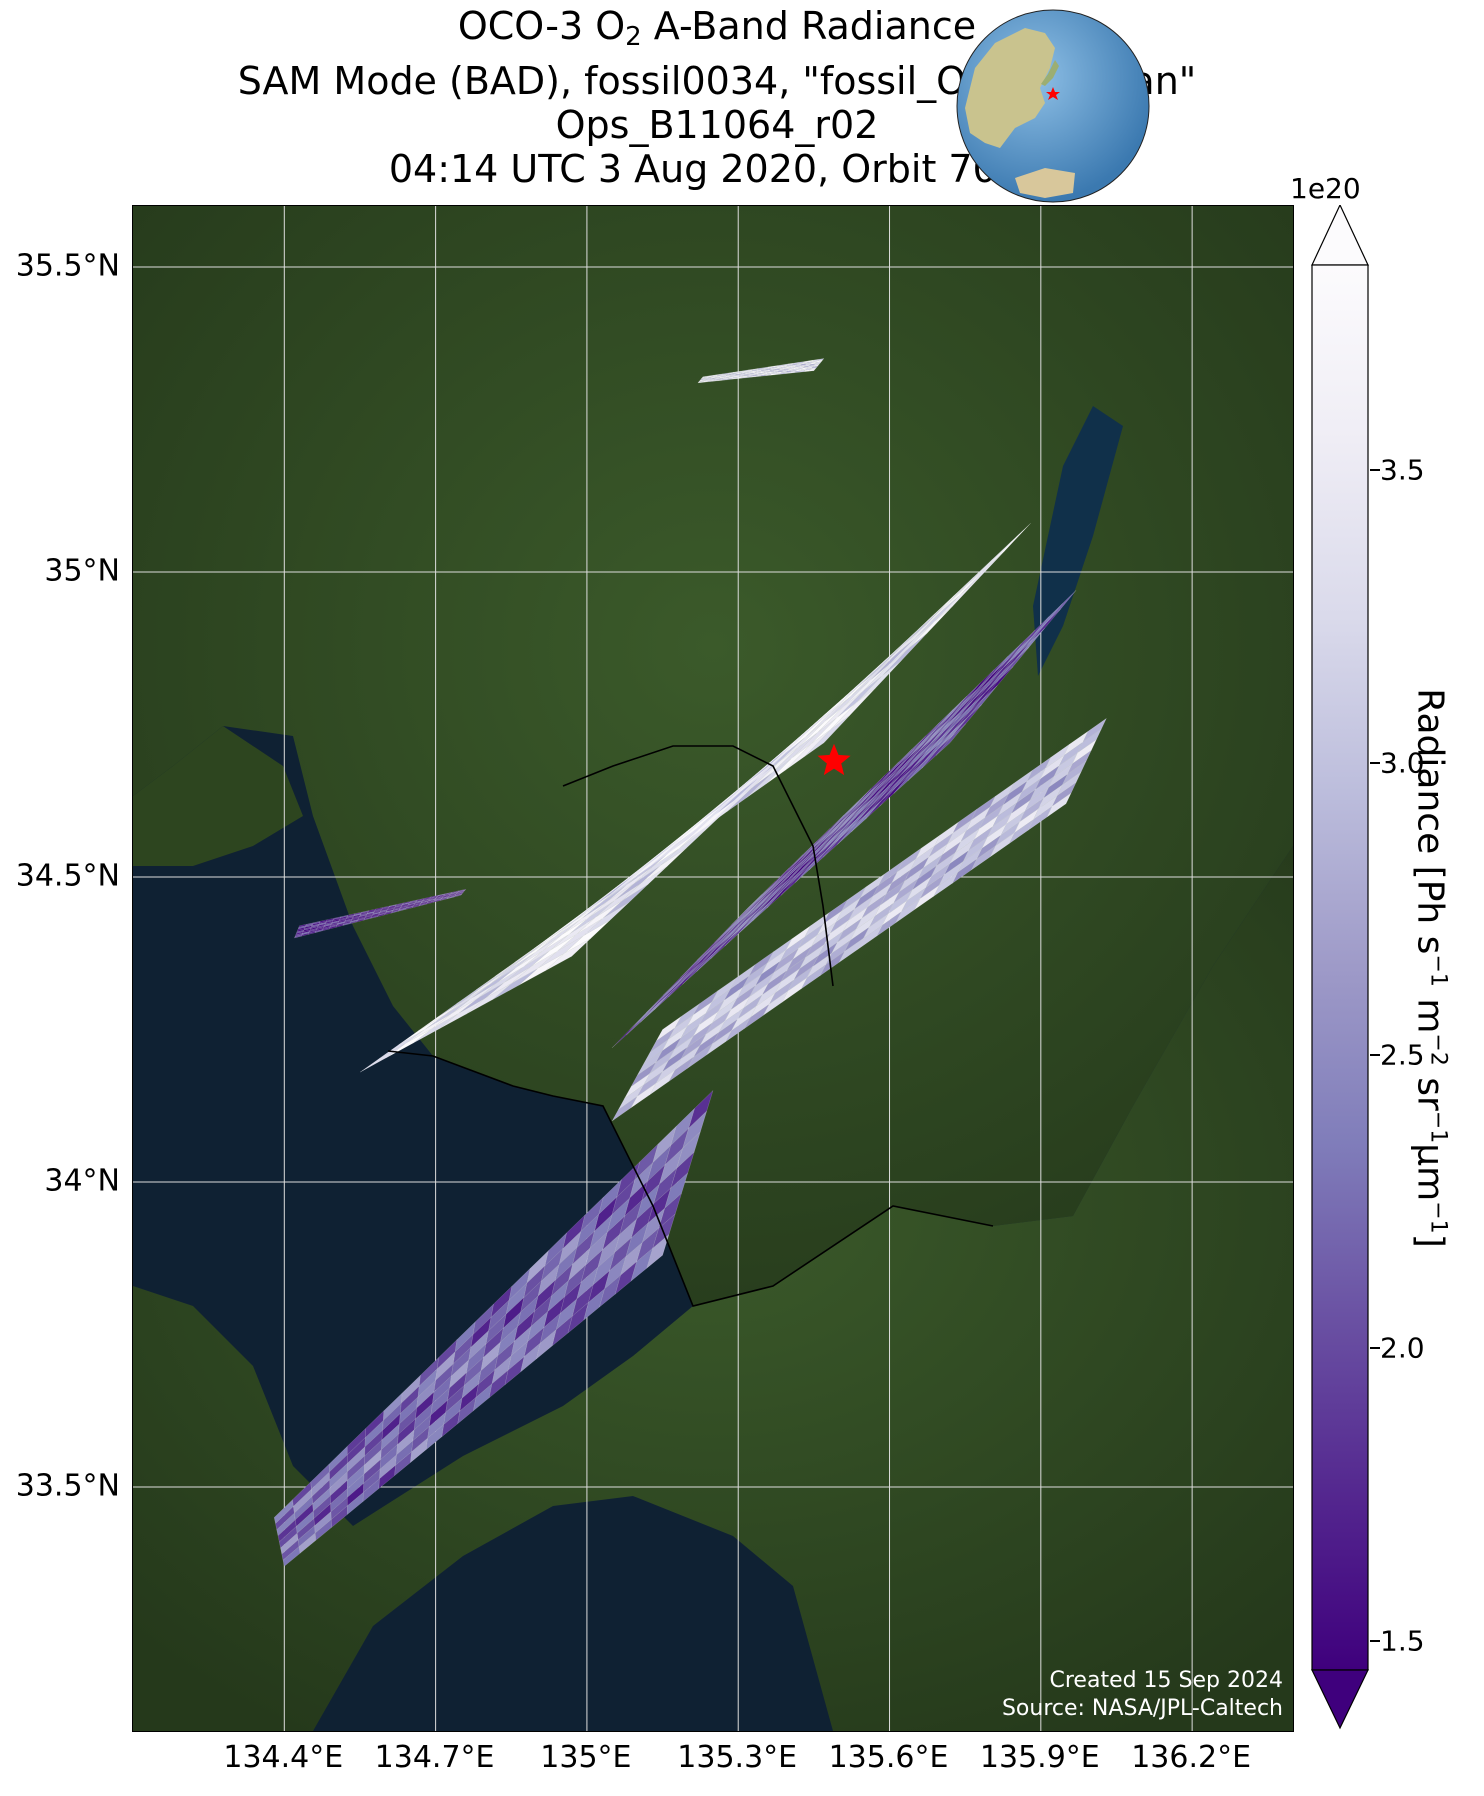 The height and width of the screenshot is (1796, 1484). Describe the element at coordinates (1402, 1641) in the screenshot. I see `colorbar-tick-label: 1.5` at that location.